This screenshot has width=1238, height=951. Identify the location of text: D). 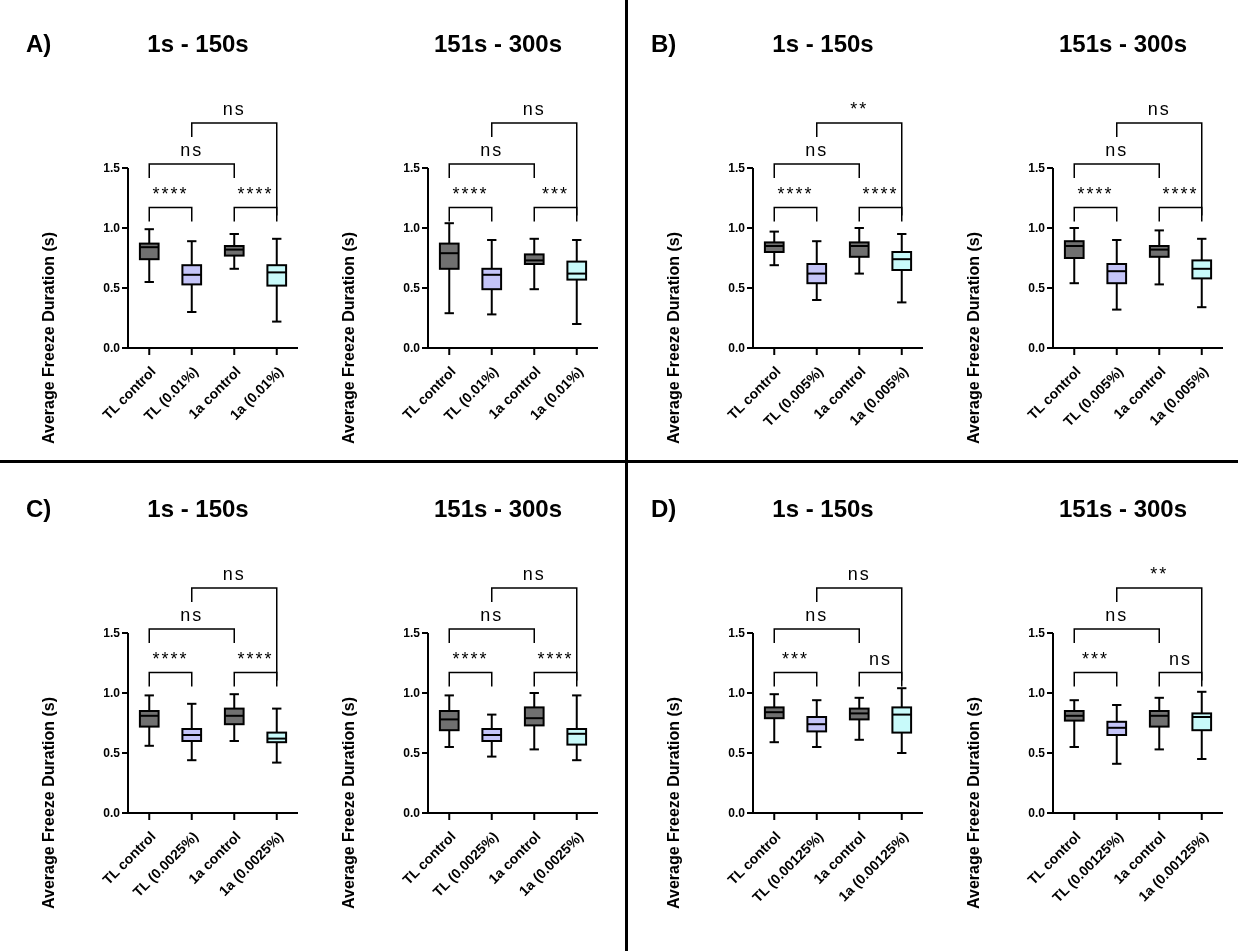
(664, 509).